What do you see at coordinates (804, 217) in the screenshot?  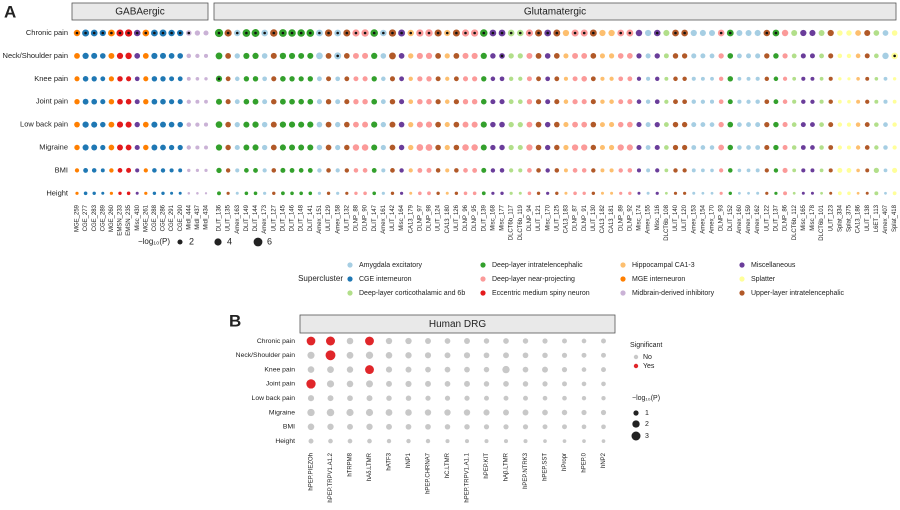 I see `column-label: Misc_165` at bounding box center [804, 217].